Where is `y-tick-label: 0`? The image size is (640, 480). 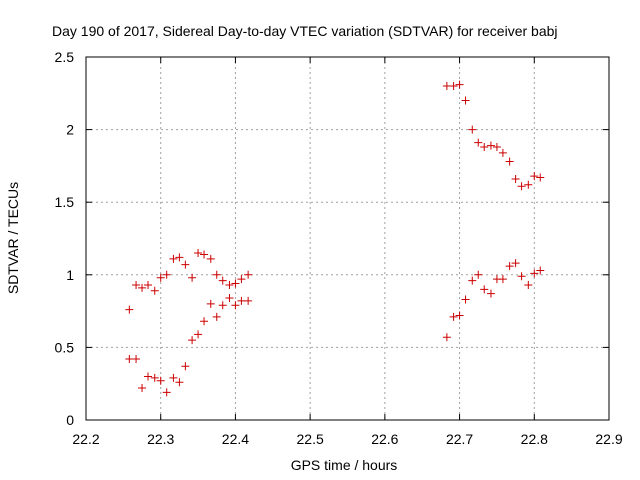 y-tick-label: 0 is located at coordinates (70, 420).